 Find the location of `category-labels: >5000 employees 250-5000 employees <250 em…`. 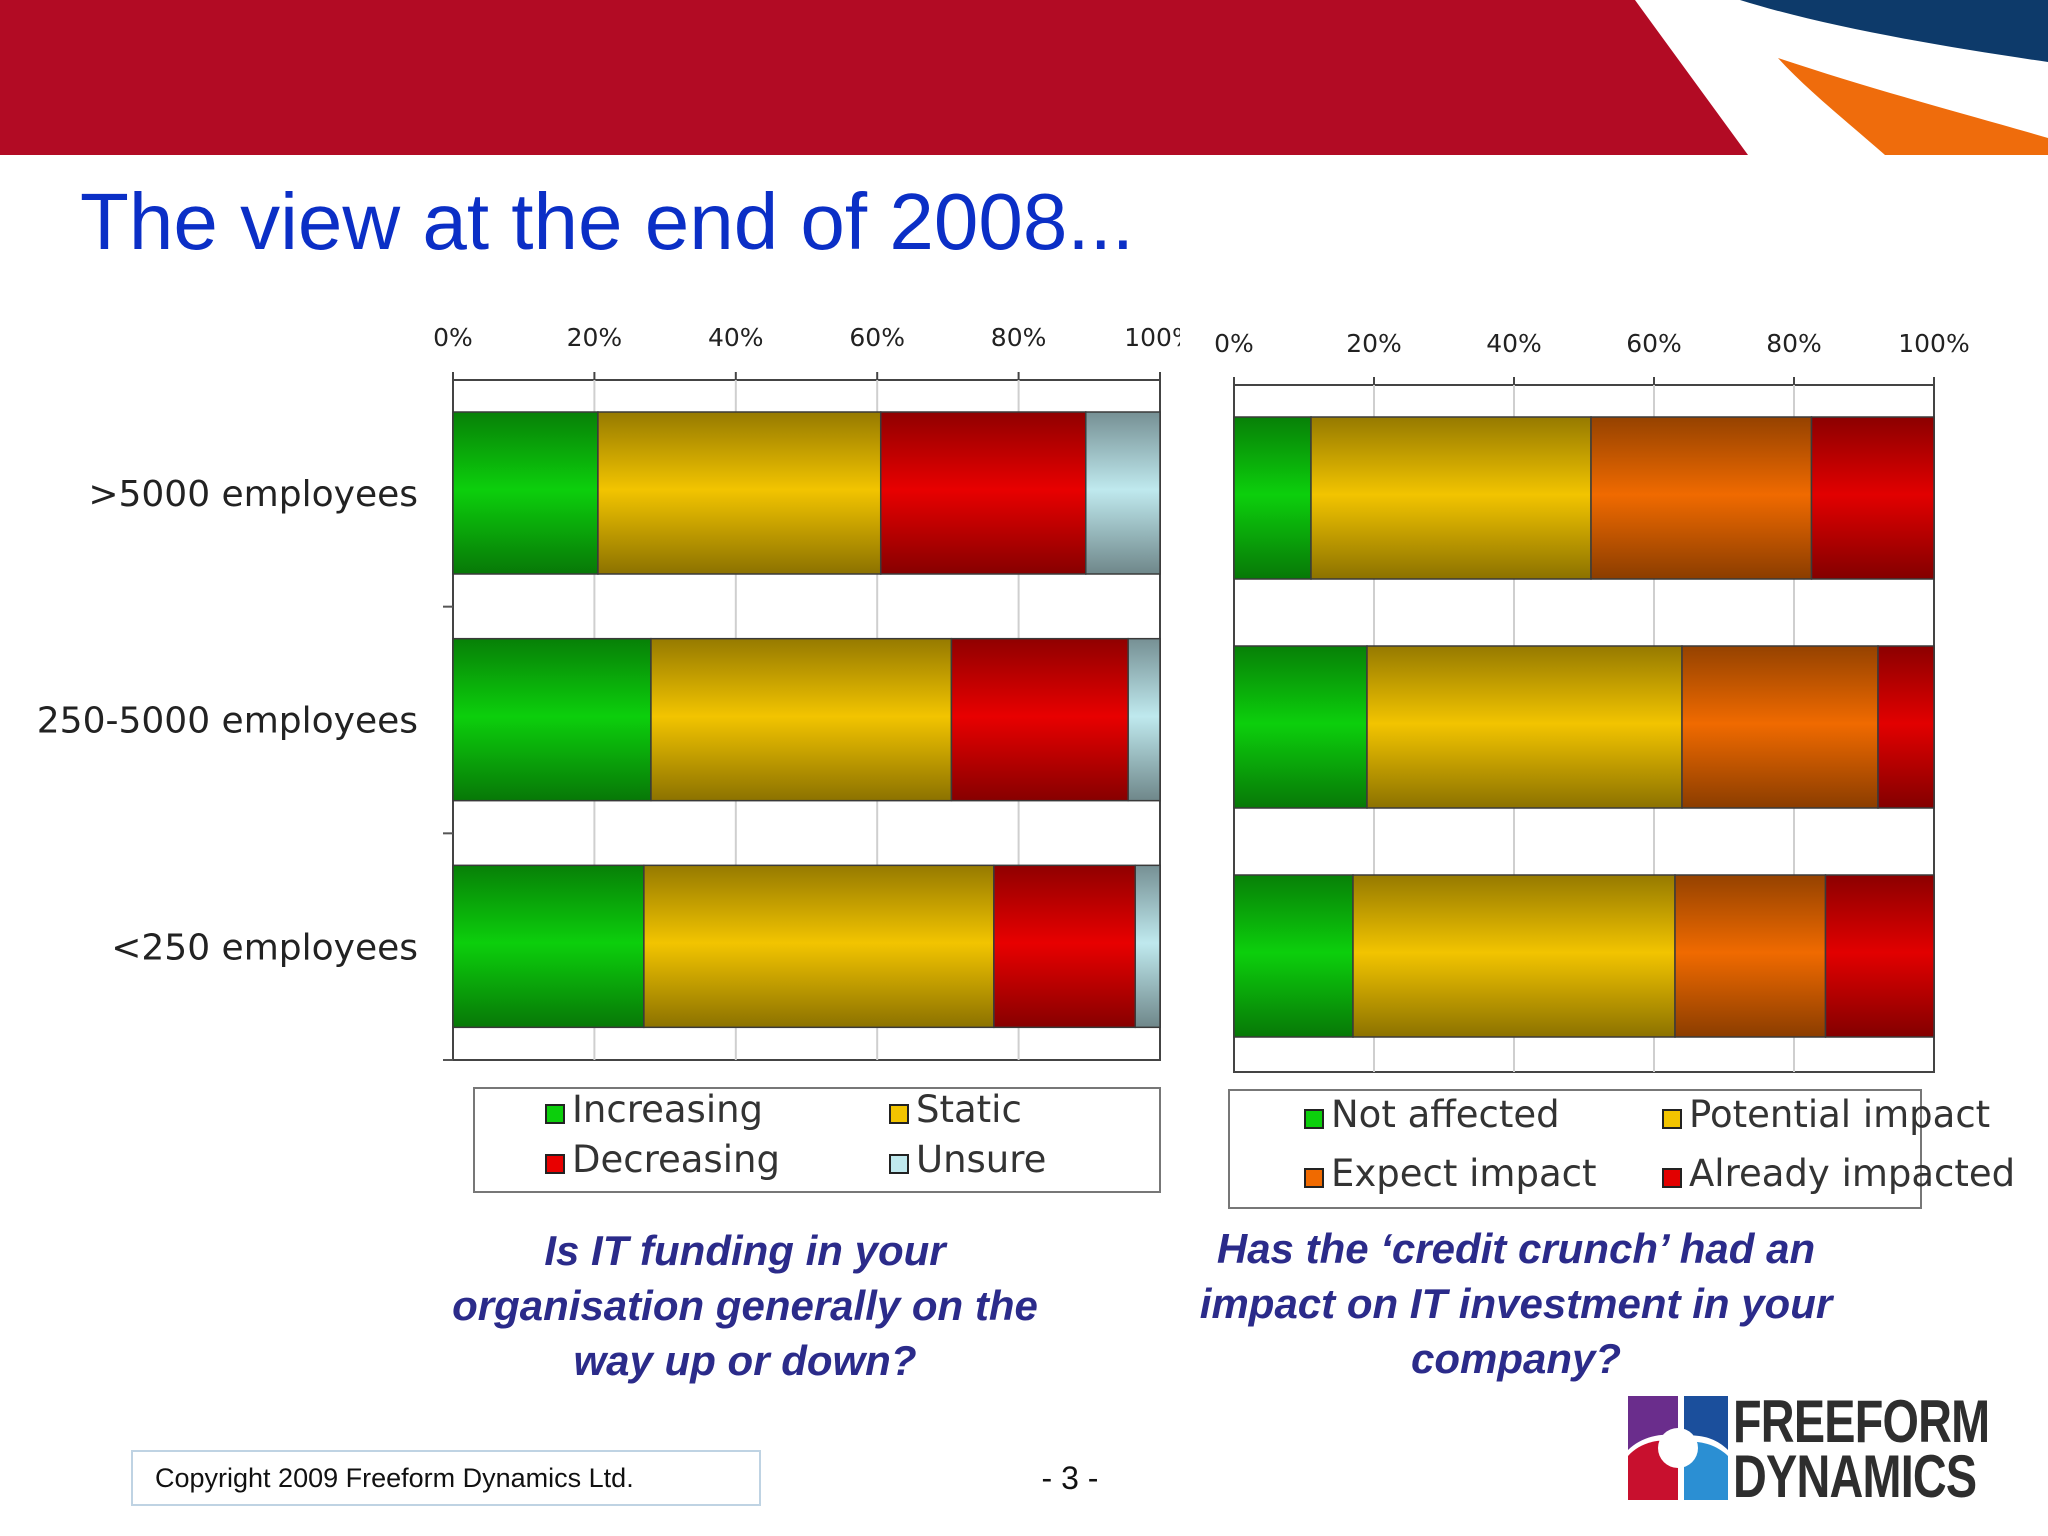

category-labels: >5000 employees 250-5000 employees <250 em… is located at coordinates (227, 721).